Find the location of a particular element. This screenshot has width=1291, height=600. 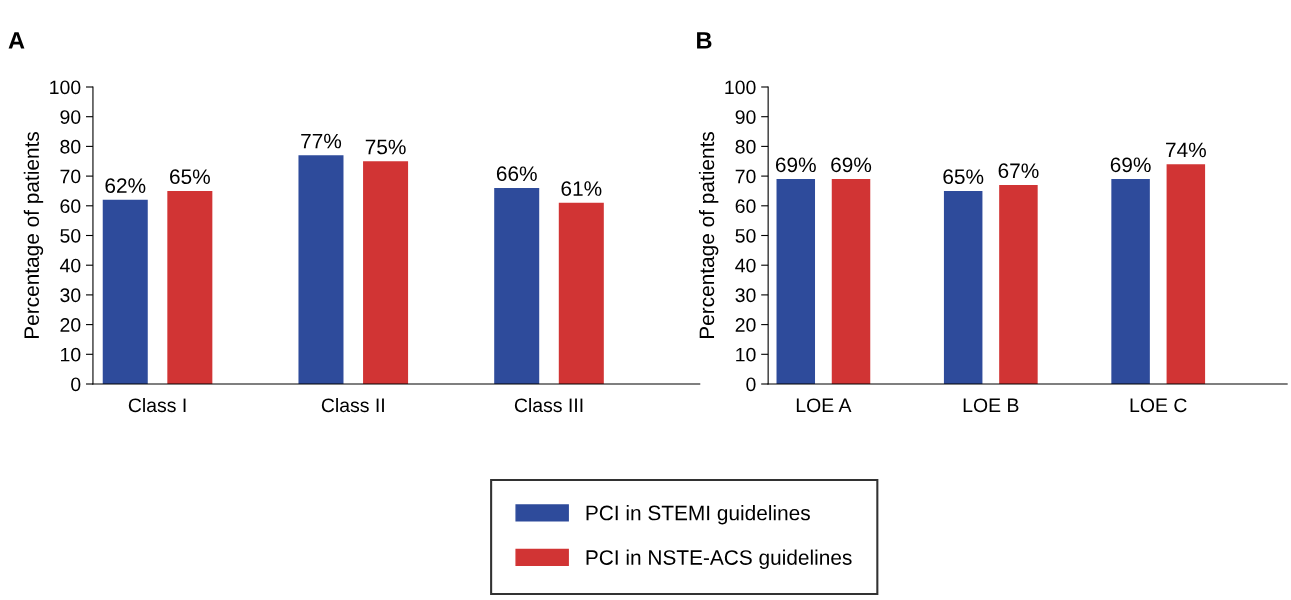

data-label: 61% is located at coordinates (581, 188).